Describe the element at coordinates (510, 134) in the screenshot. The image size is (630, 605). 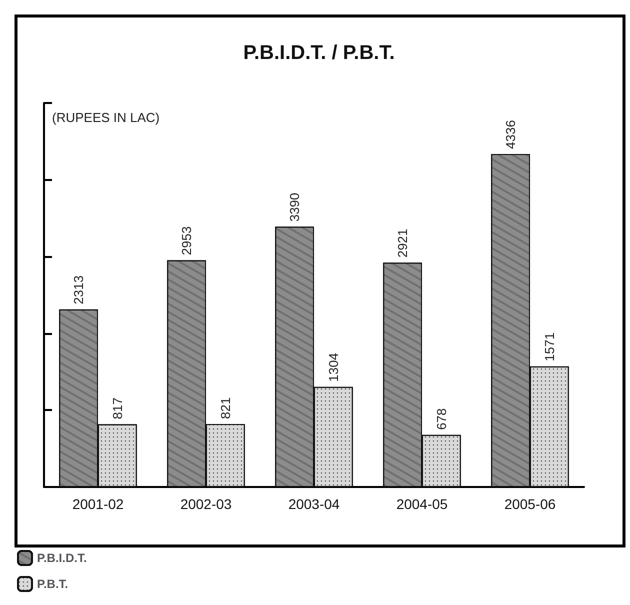
I see `data-label: 4336` at that location.